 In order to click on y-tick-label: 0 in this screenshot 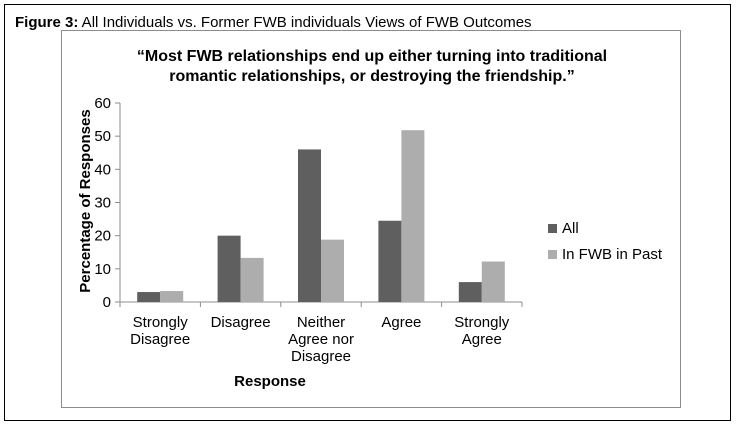, I will do `click(107, 302)`.